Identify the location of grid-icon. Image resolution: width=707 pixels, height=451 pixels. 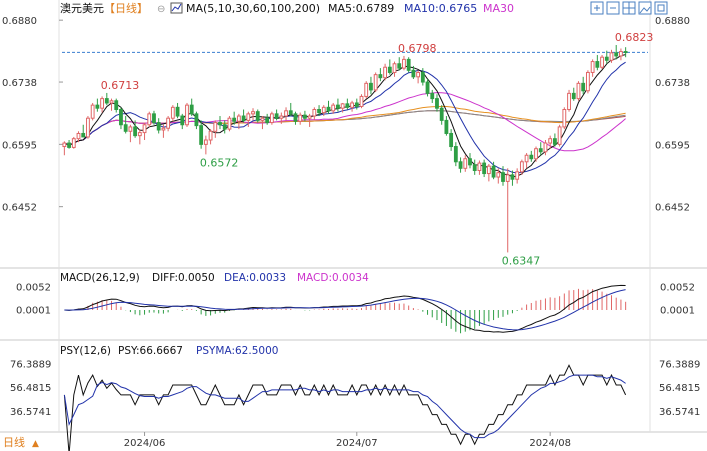
(629, 8).